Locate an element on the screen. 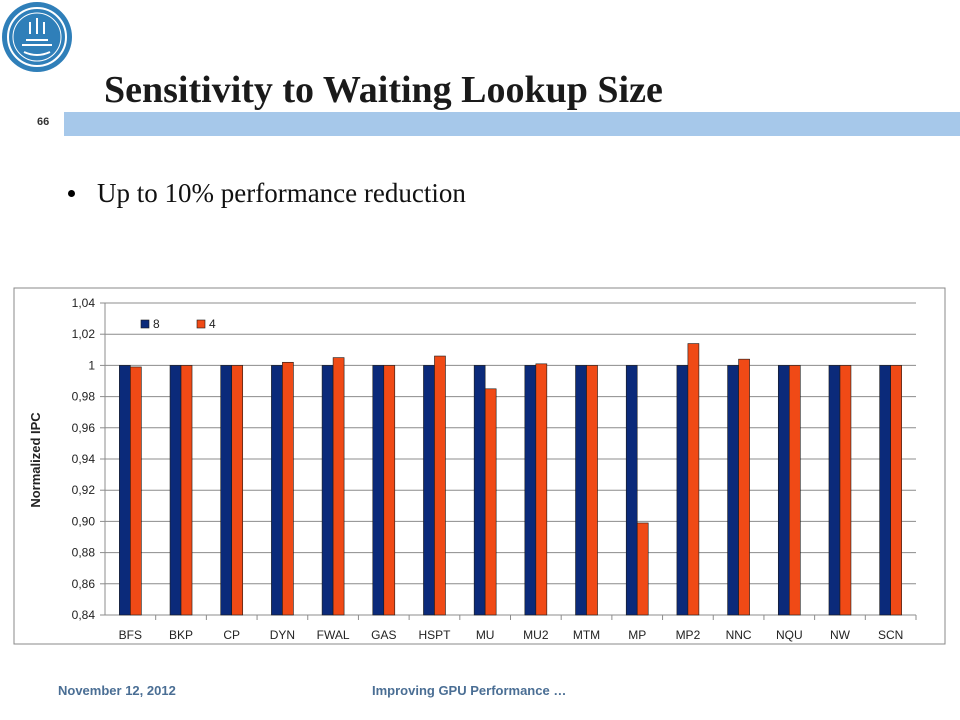  bar-8-NNC is located at coordinates (733, 490).